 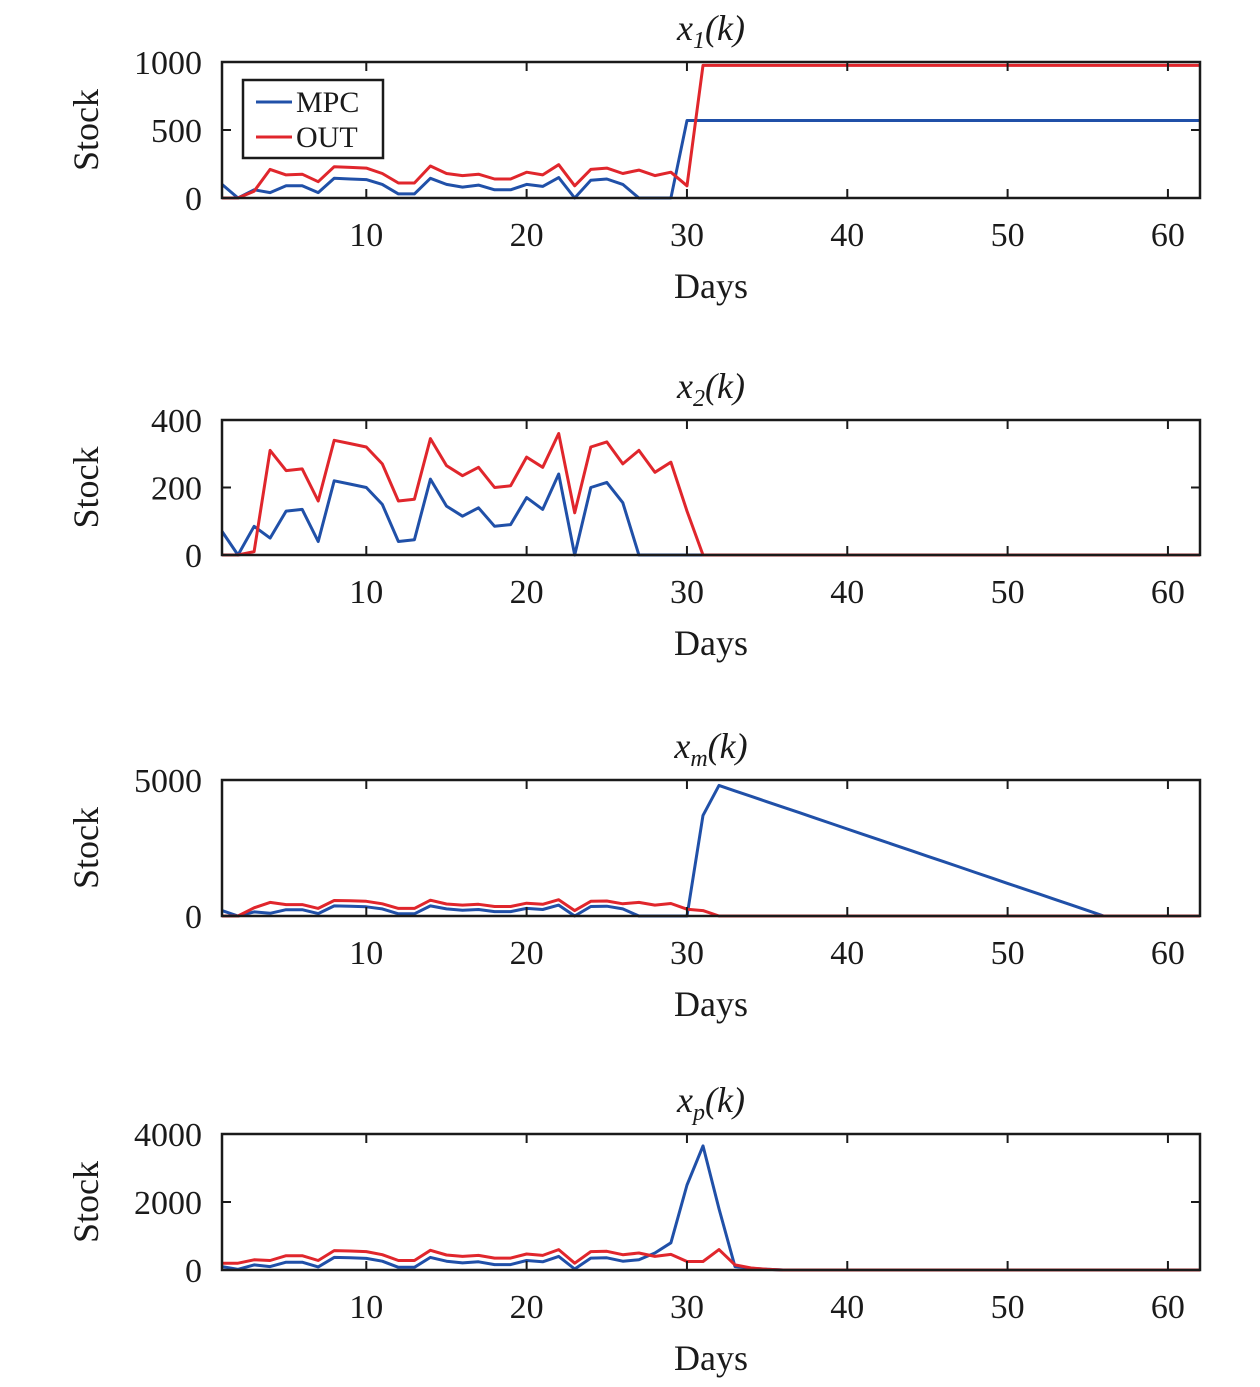 What do you see at coordinates (168, 1135) in the screenshot?
I see `y-tick-label: 4000` at bounding box center [168, 1135].